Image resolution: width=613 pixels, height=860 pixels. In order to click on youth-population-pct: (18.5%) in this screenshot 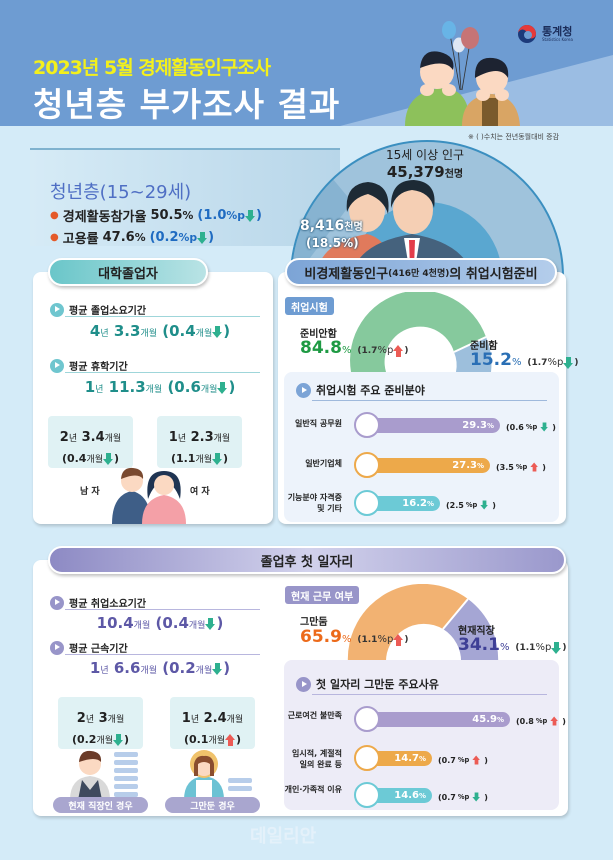, I will do `click(332, 243)`.